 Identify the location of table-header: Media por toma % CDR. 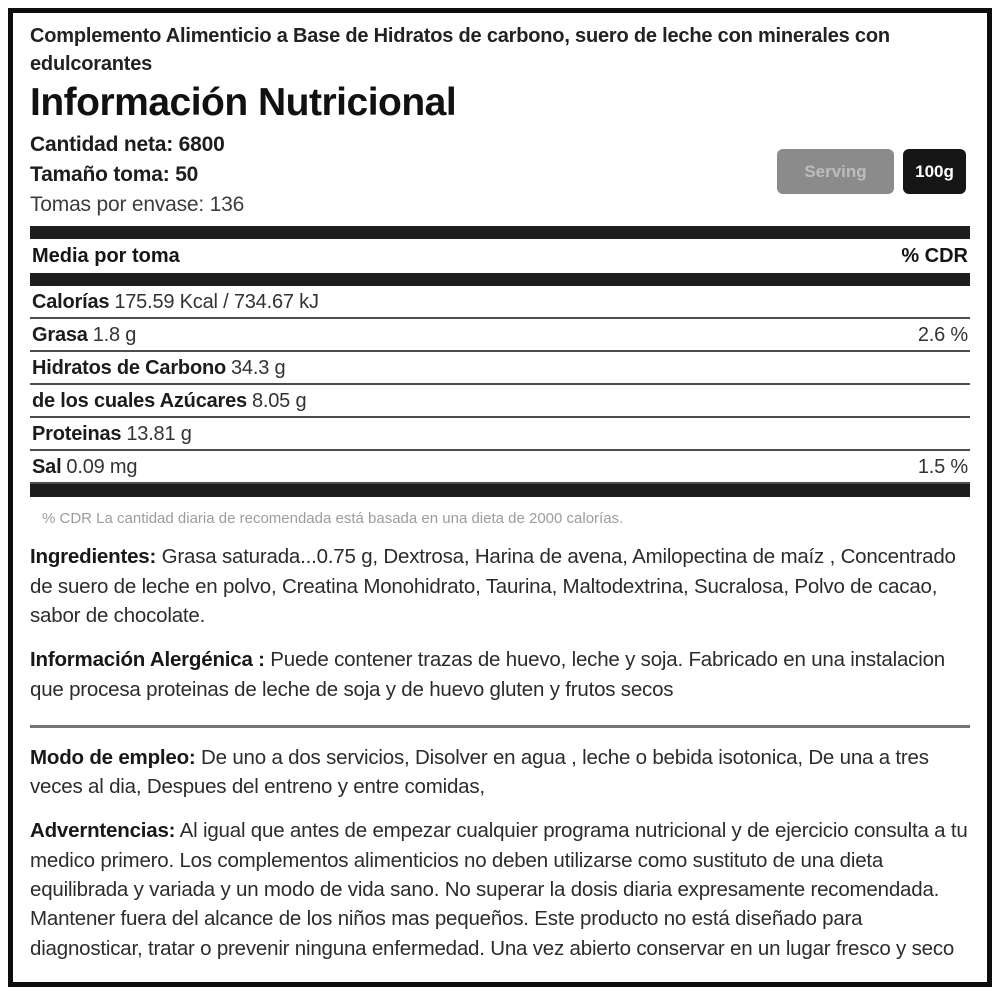
(500, 256).